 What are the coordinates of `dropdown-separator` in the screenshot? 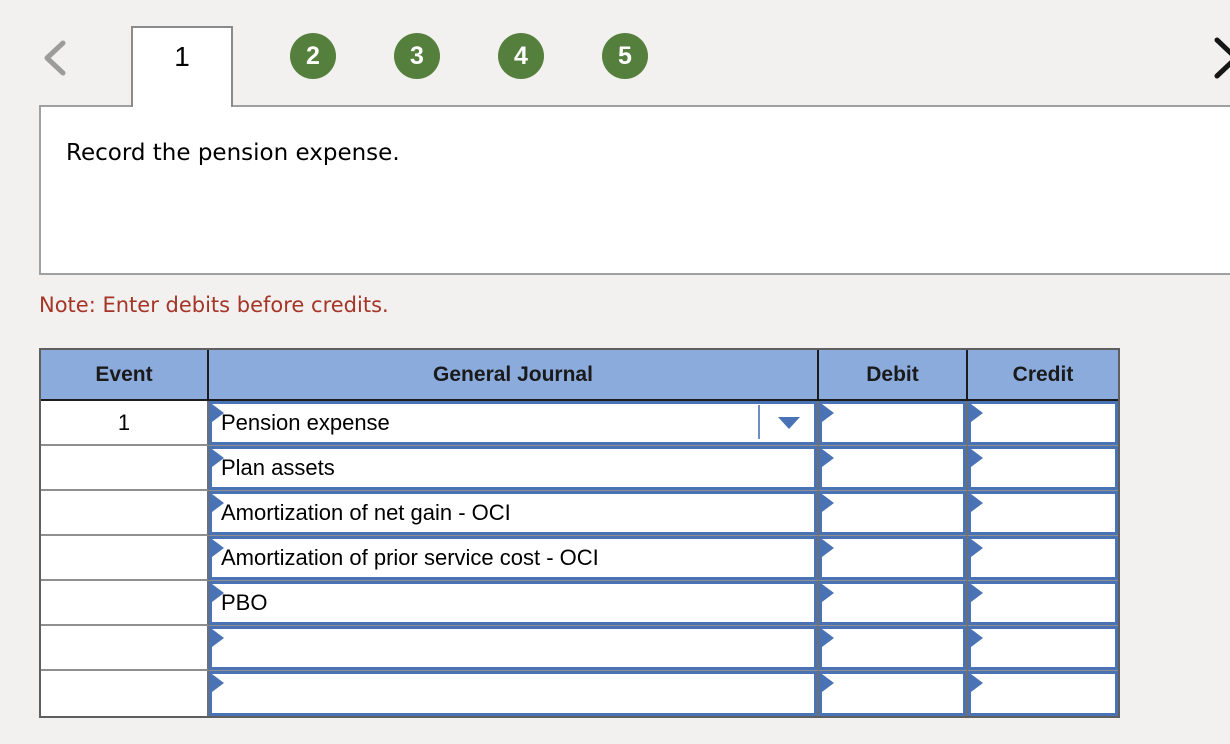 It's located at (759, 422).